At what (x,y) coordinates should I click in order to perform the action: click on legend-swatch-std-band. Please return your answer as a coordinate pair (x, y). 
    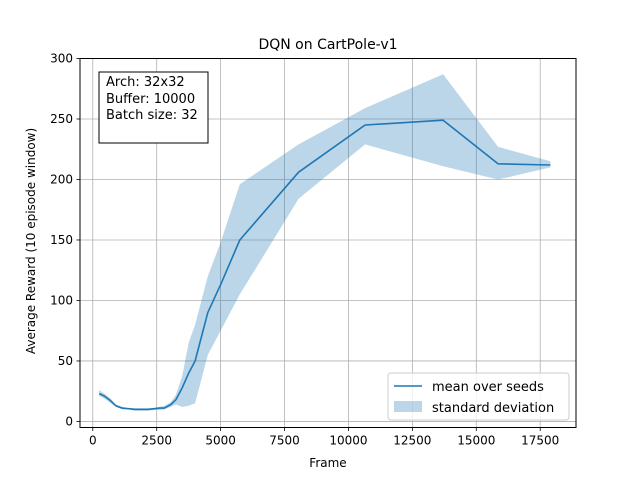
    Looking at the image, I should click on (408, 406).